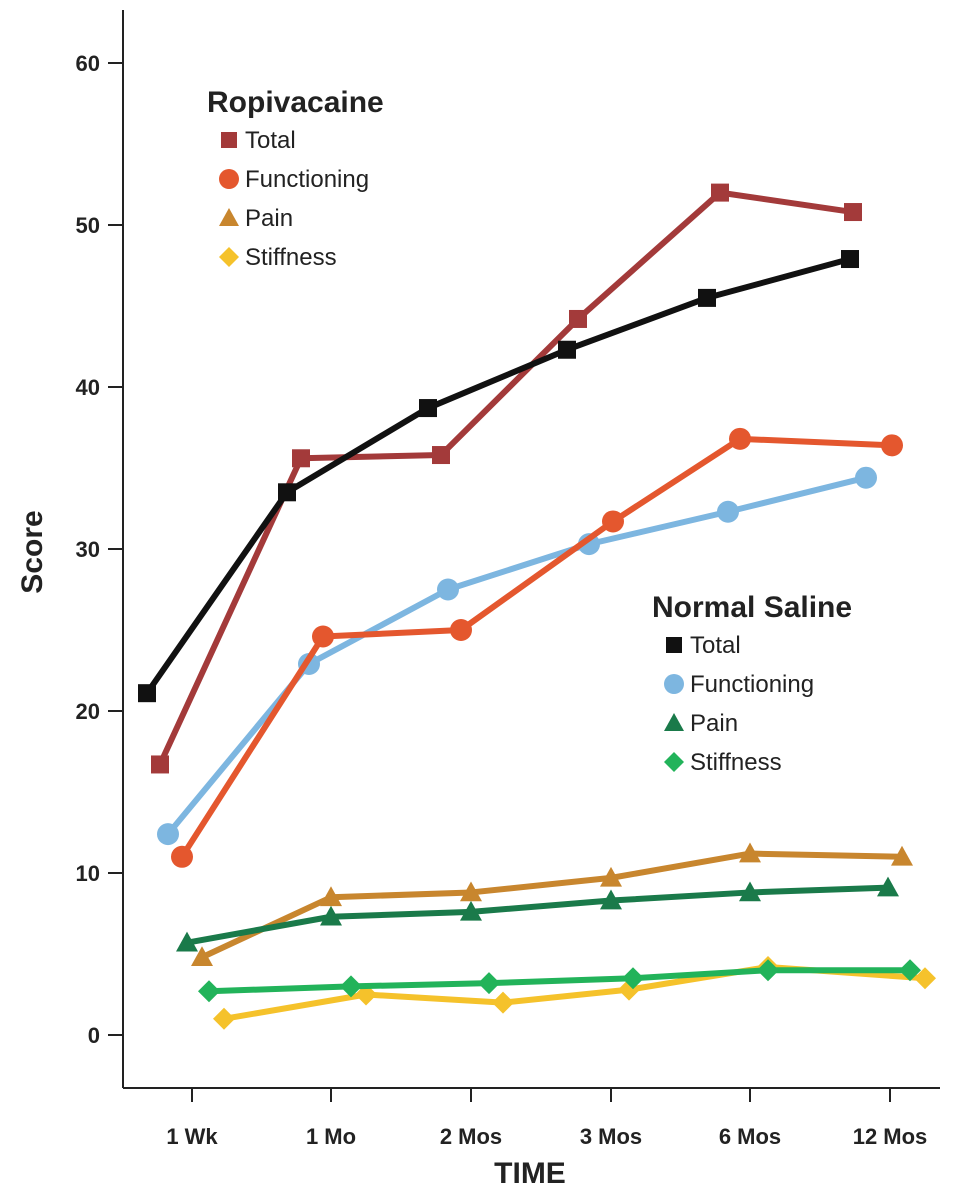 The image size is (953, 1194). What do you see at coordinates (88, 873) in the screenshot?
I see `y-tick-label: 10` at bounding box center [88, 873].